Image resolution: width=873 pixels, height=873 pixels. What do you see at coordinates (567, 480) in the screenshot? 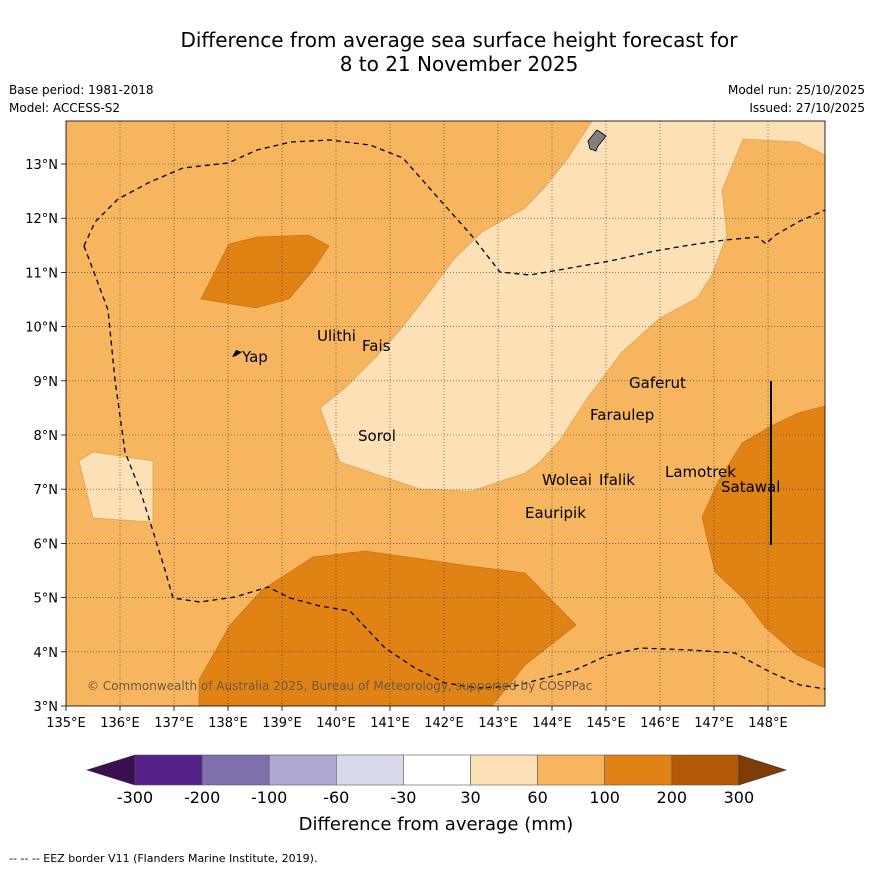
I see `place-woleai: Woleai` at bounding box center [567, 480].